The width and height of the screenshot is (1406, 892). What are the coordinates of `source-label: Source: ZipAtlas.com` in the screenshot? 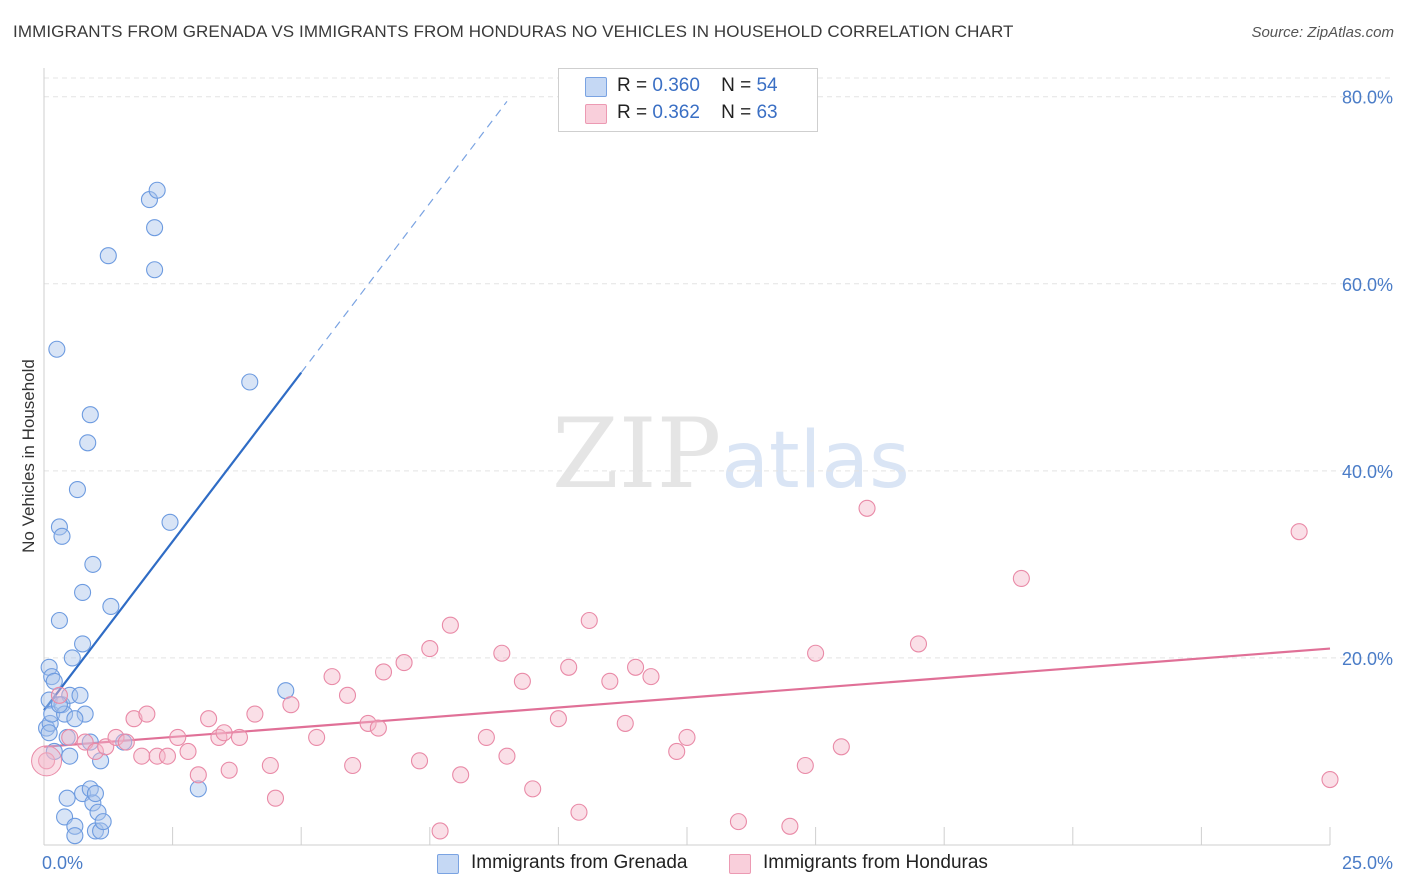 It's located at (1322, 32).